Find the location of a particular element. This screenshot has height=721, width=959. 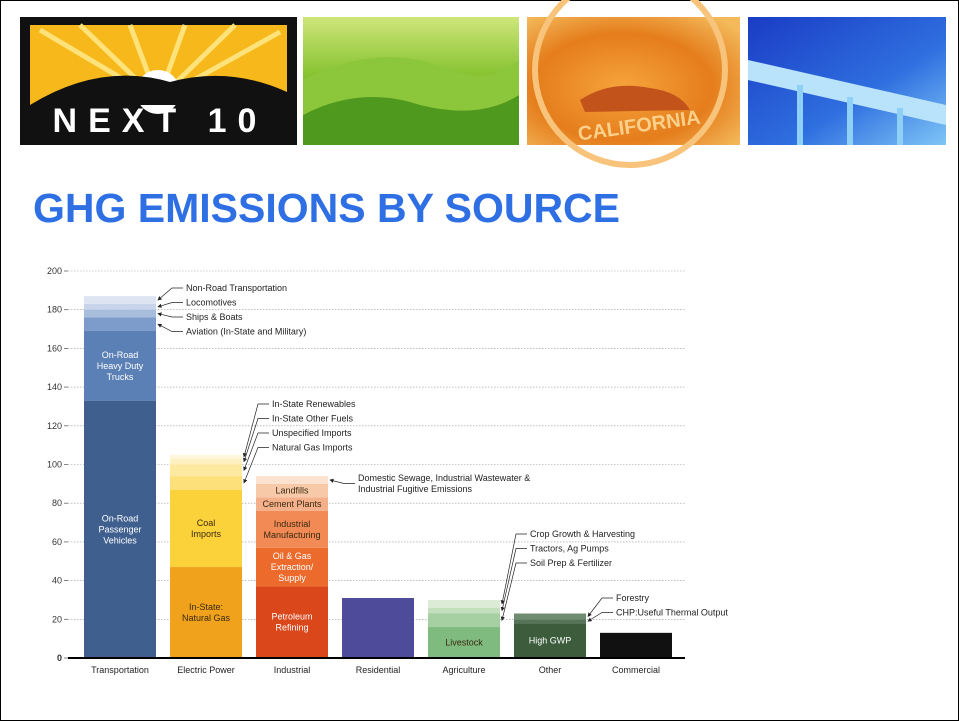

segment-label: Oil & Gas Extraction/Supply is located at coordinates (292, 567).